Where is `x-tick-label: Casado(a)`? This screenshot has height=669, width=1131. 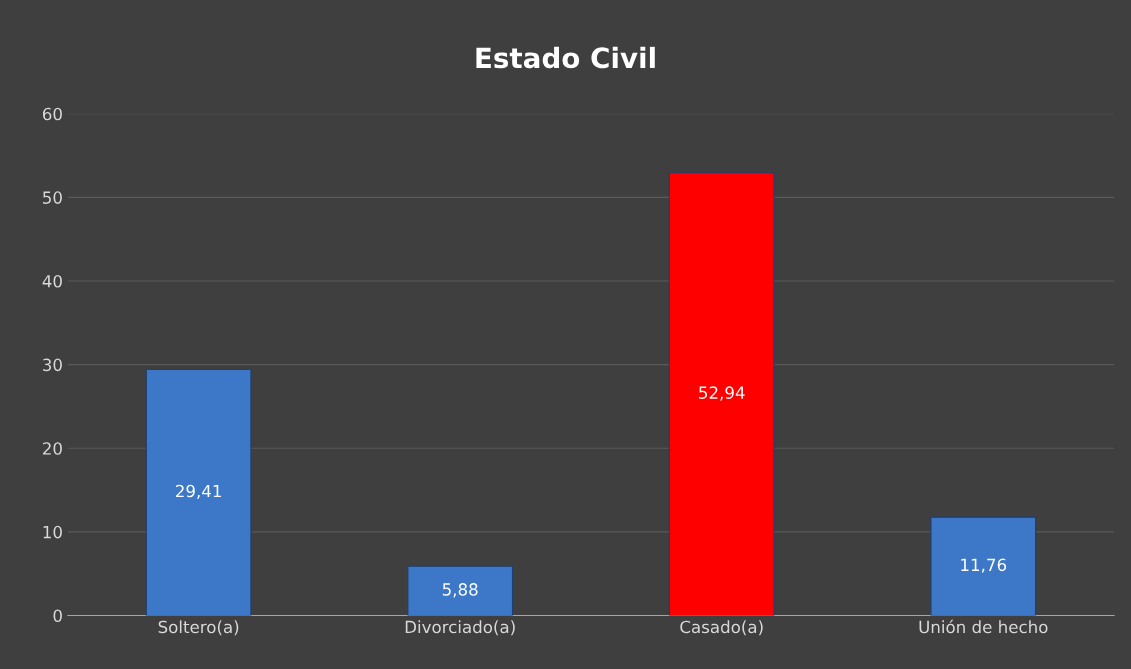
x-tick-label: Casado(a) is located at coordinates (721, 628).